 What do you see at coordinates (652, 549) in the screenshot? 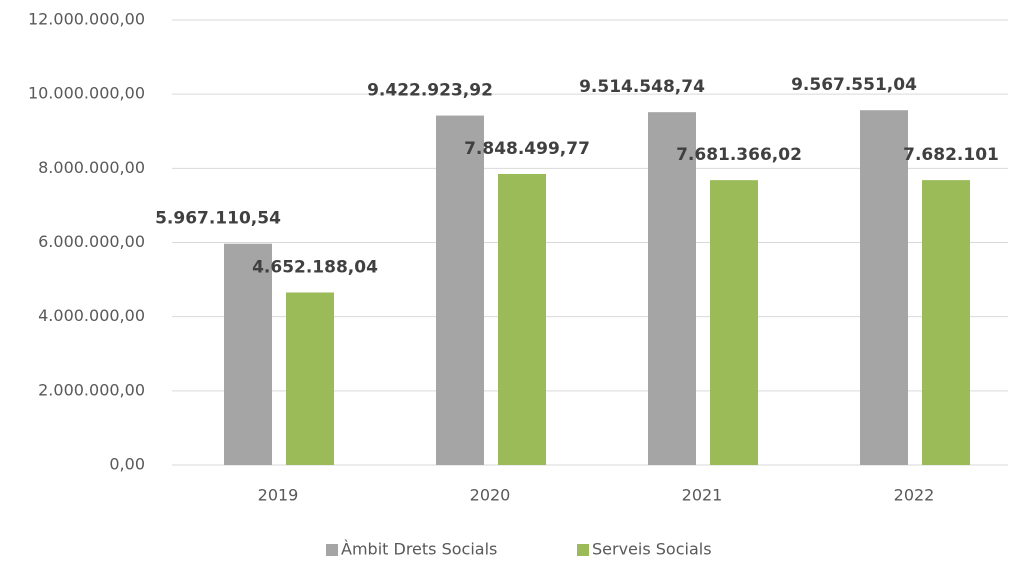
I see `legend-label: Serveis Socials` at bounding box center [652, 549].